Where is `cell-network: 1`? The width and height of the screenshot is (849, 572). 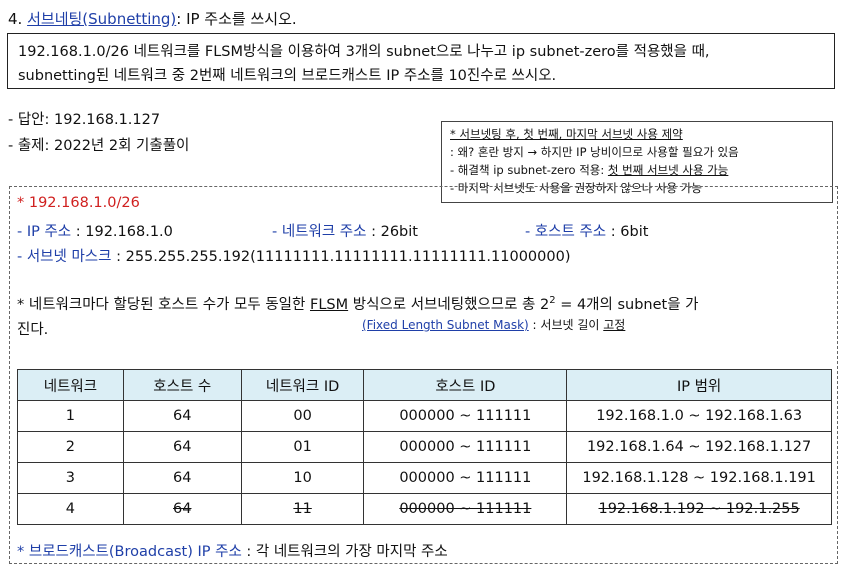
cell-network: 1 is located at coordinates (70, 416).